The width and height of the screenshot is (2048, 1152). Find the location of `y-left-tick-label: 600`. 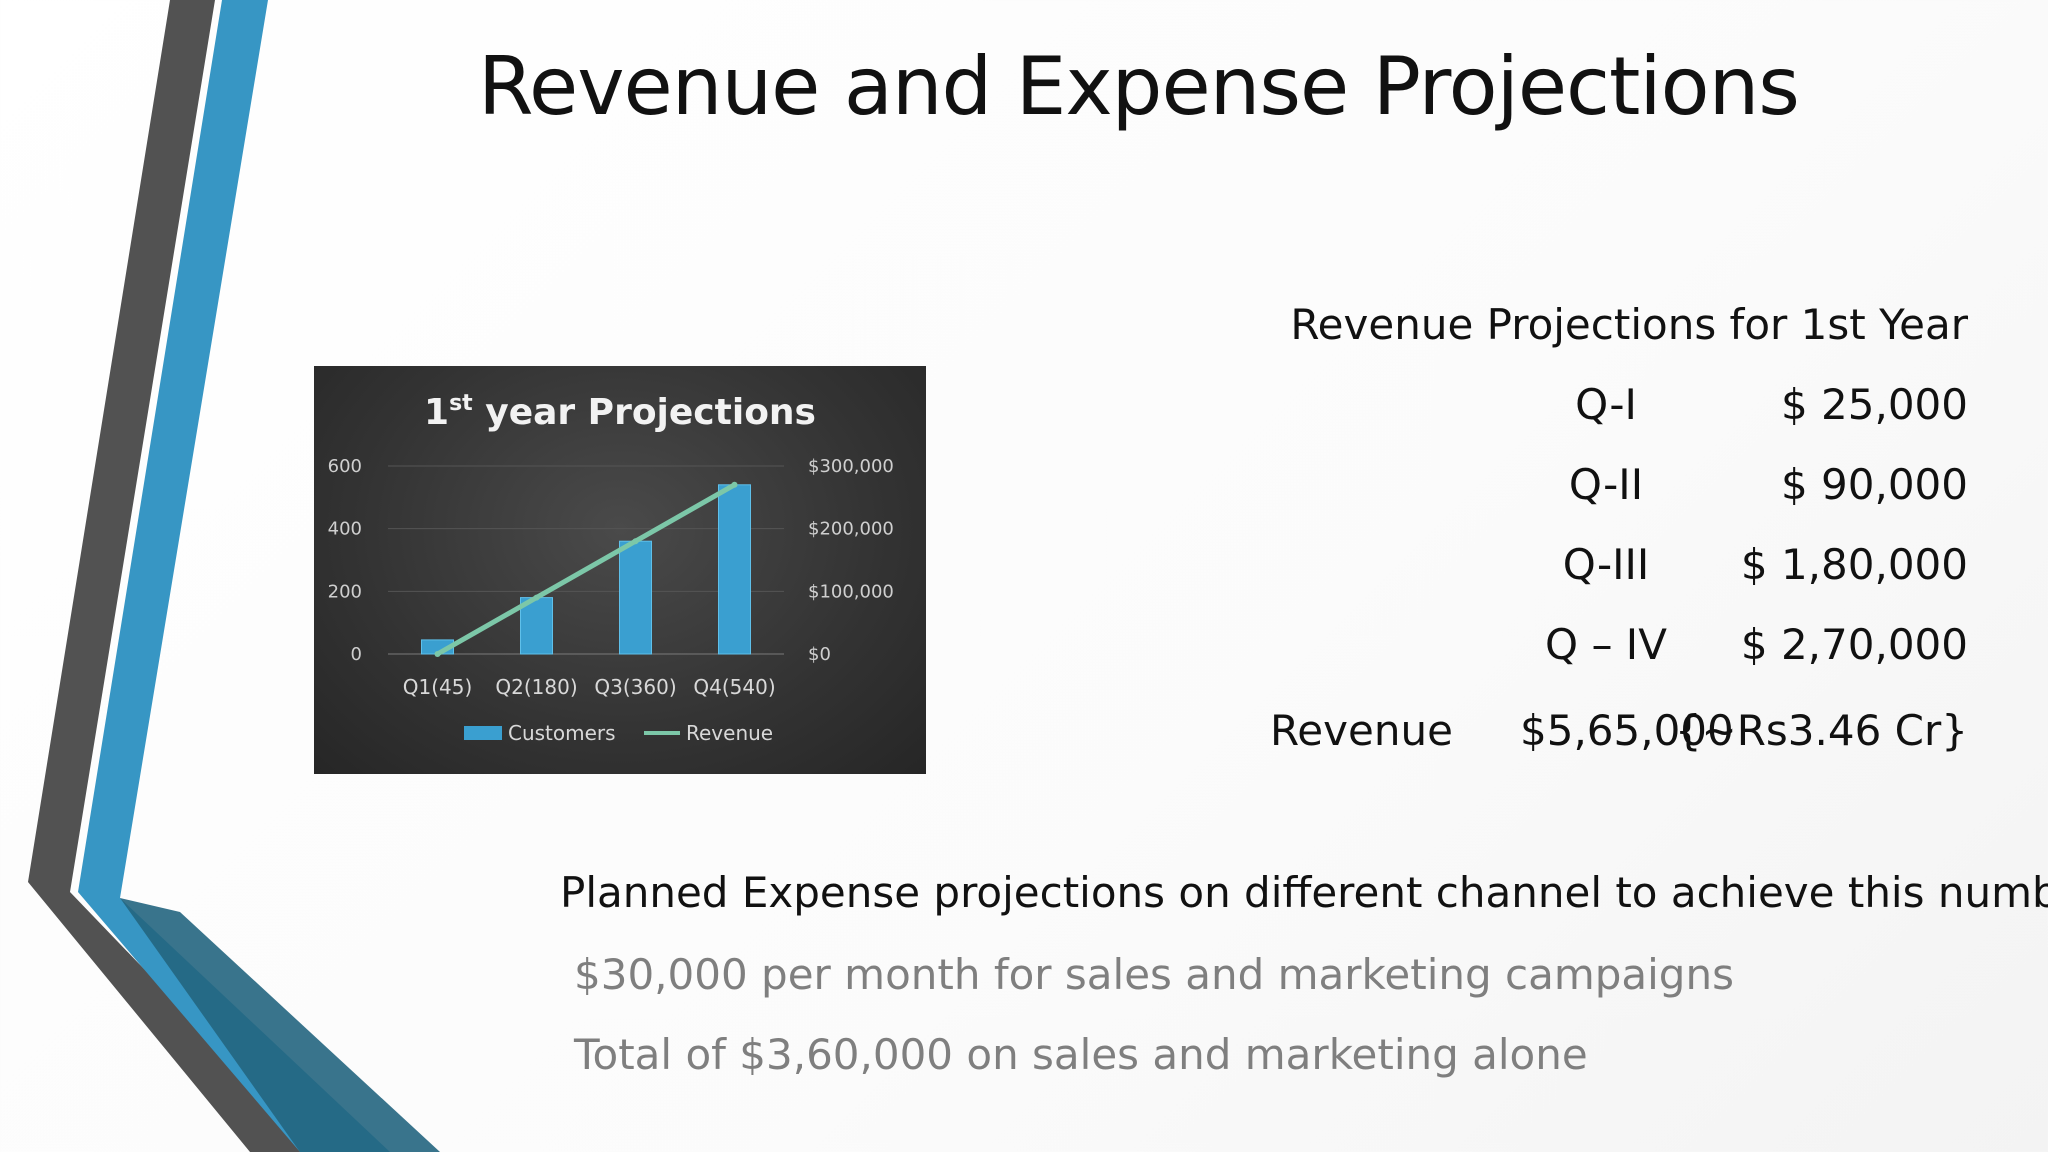

y-left-tick-label: 600 is located at coordinates (345, 466).